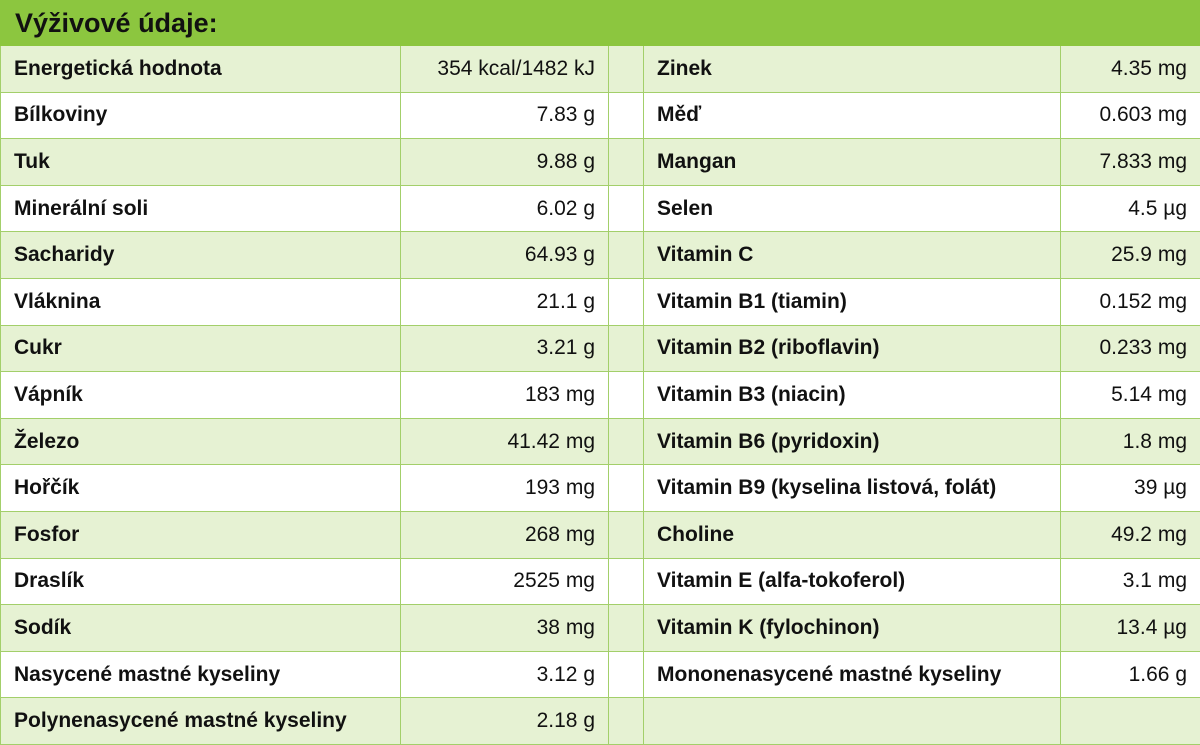 Image resolution: width=1200 pixels, height=745 pixels. What do you see at coordinates (505, 69) in the screenshot?
I see `nutrient-value-left: 354 kcal/1482 kJ` at bounding box center [505, 69].